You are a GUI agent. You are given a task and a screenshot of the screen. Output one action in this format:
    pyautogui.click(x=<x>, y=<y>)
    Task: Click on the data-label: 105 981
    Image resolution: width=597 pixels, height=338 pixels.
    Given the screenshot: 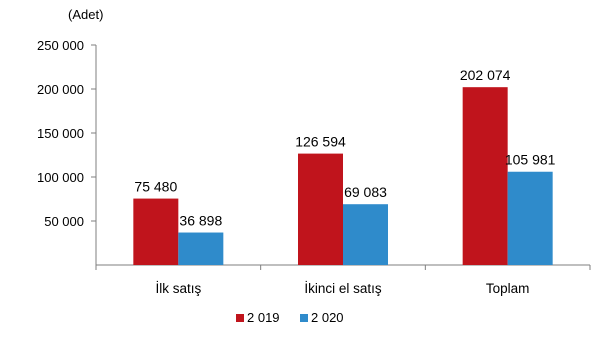 What is the action you would take?
    pyautogui.click(x=530, y=160)
    